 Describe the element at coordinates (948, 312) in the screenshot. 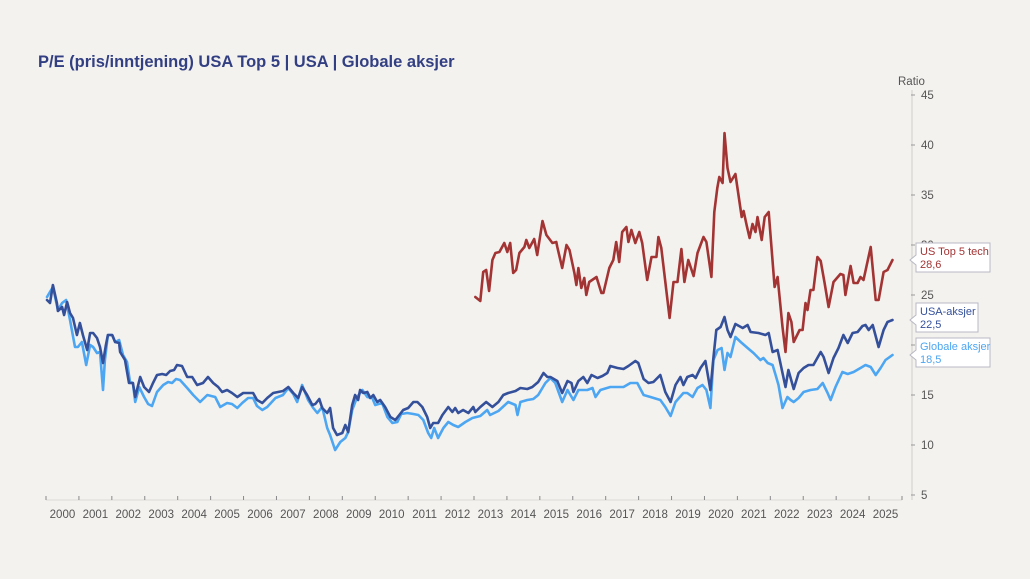

I see `callout-series-name: USA-aksjer` at that location.